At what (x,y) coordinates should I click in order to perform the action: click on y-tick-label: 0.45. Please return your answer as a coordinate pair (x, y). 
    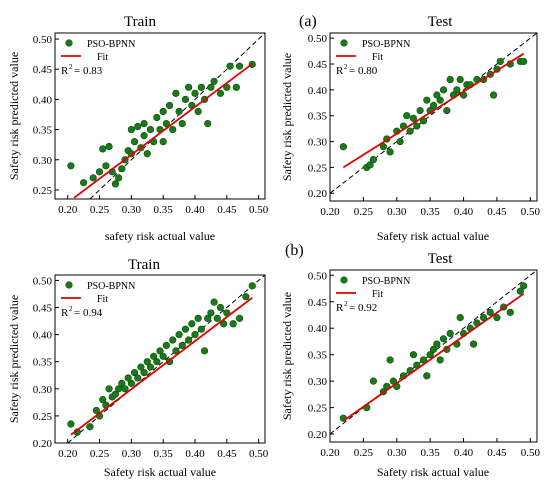
    Looking at the image, I should click on (318, 303).